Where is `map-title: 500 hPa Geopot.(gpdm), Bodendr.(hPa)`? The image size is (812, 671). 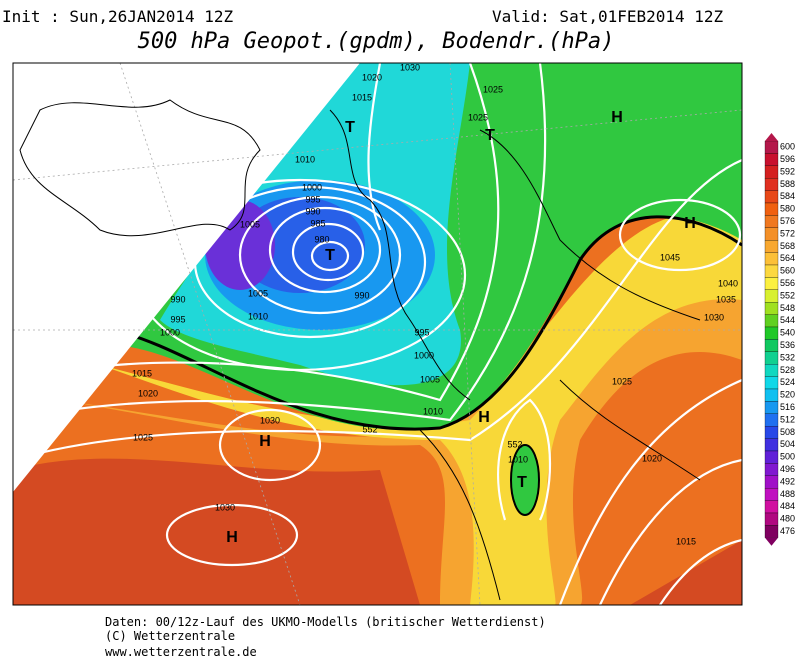
map-title: 500 hPa Geopot.(gpdm), Bodendr.(hPa) is located at coordinates (376, 41).